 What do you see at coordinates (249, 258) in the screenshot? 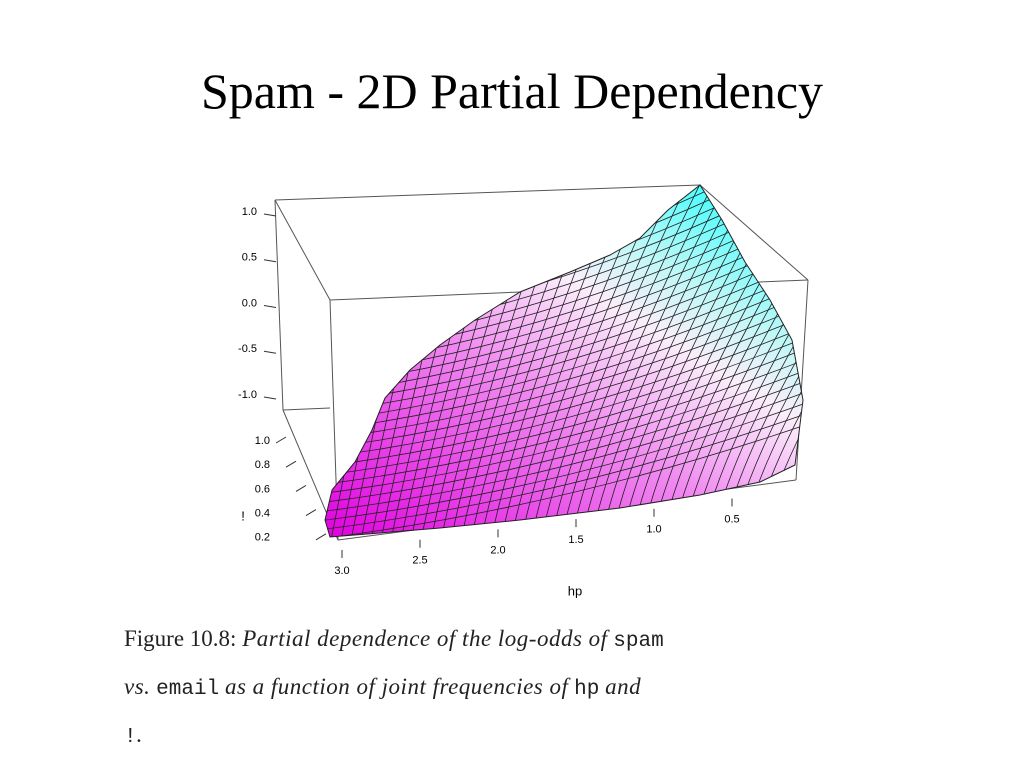
I see `z-tick-label: 0.5` at bounding box center [249, 258].